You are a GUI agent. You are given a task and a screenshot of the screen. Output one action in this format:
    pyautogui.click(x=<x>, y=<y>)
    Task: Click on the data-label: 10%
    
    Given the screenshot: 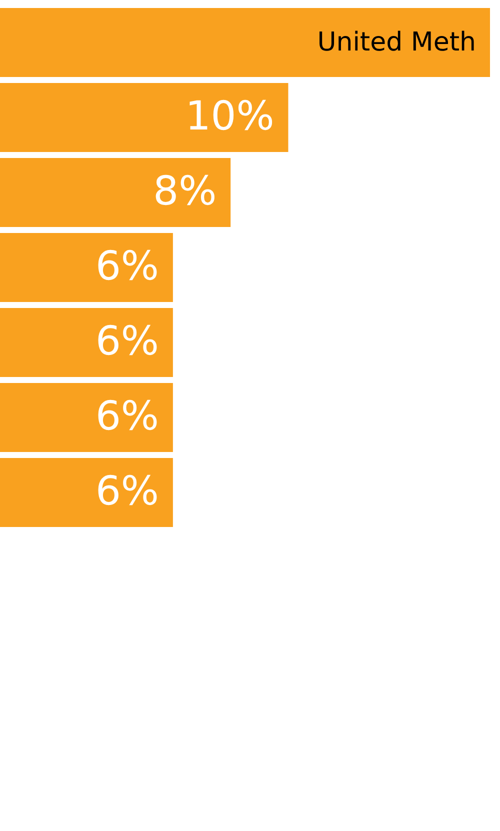 What is the action you would take?
    pyautogui.click(x=229, y=117)
    